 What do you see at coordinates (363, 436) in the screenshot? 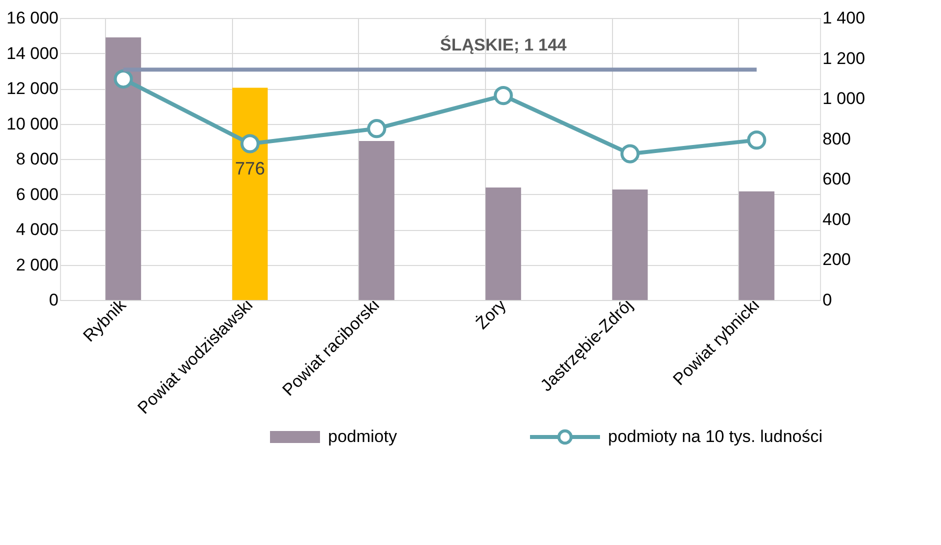
I see `legend-label: podmioty` at bounding box center [363, 436].